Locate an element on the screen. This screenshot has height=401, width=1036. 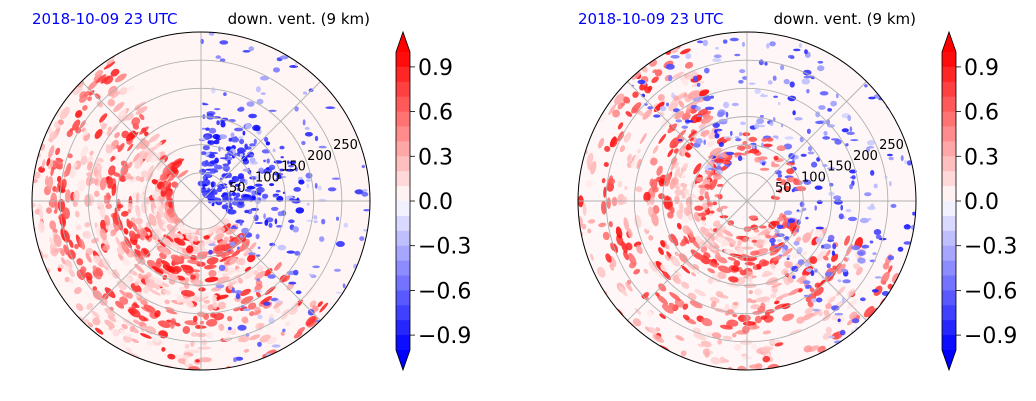
angular-gridline is located at coordinates (141, 141).